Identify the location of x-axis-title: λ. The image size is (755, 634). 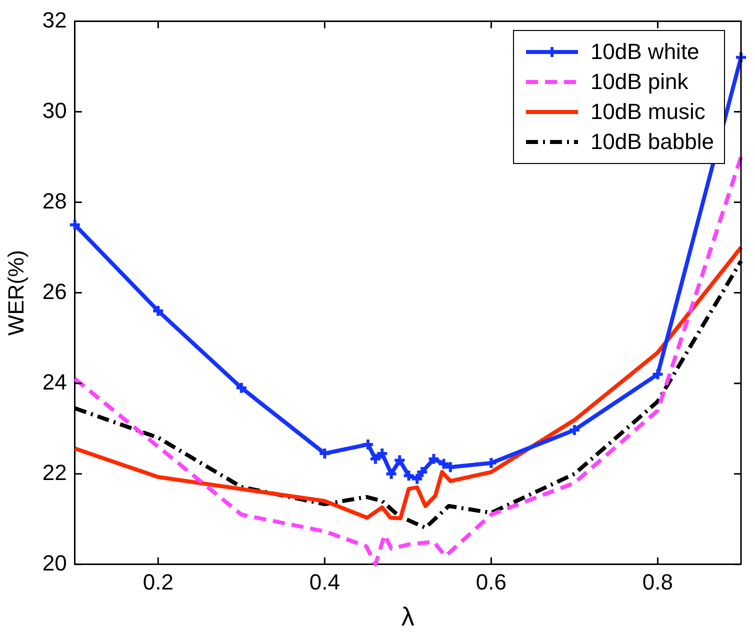
(407, 617).